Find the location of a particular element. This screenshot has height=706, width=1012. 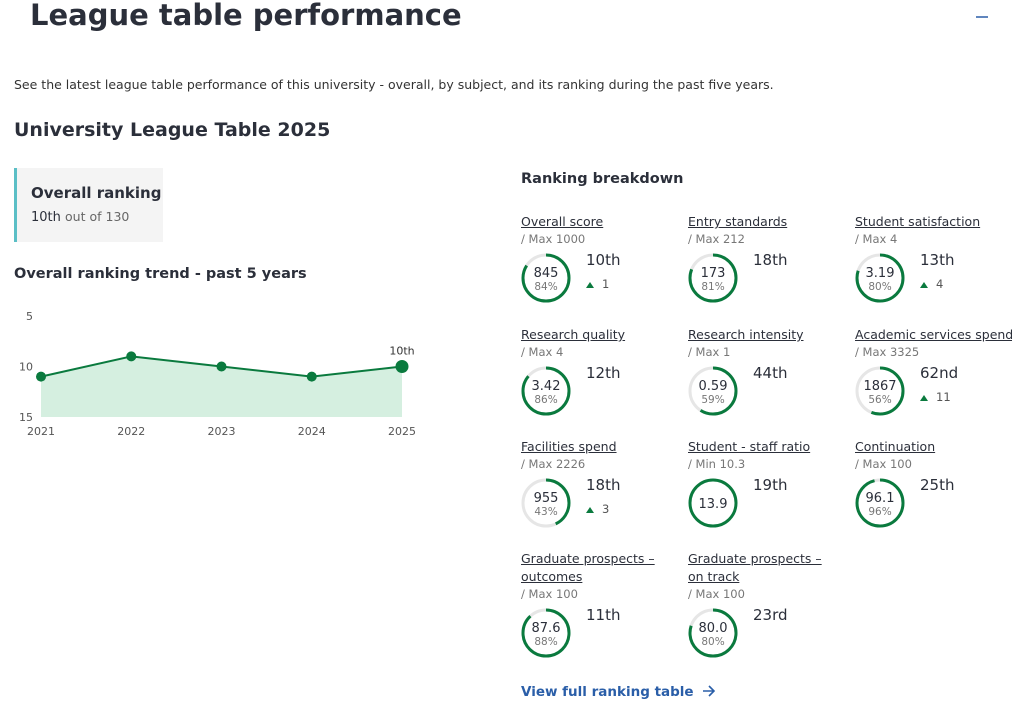

metric-rank: 44th is located at coordinates (770, 373).